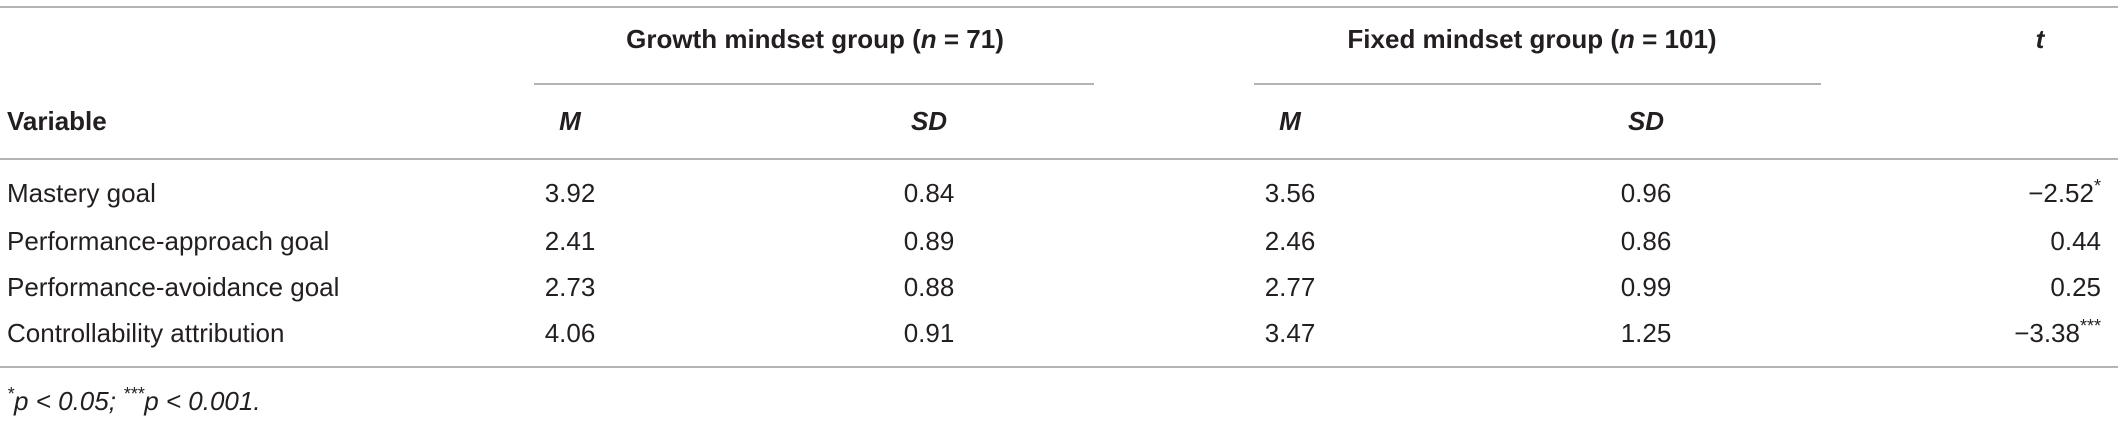 This screenshot has width=2118, height=425. What do you see at coordinates (11, 394) in the screenshot?
I see `footnote-mark: *` at bounding box center [11, 394].